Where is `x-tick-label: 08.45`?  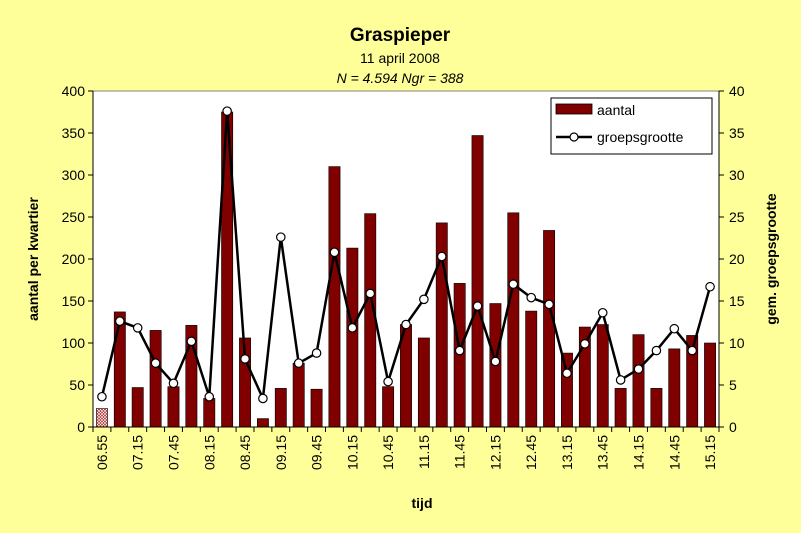
x-tick-label: 08.45 is located at coordinates (245, 452).